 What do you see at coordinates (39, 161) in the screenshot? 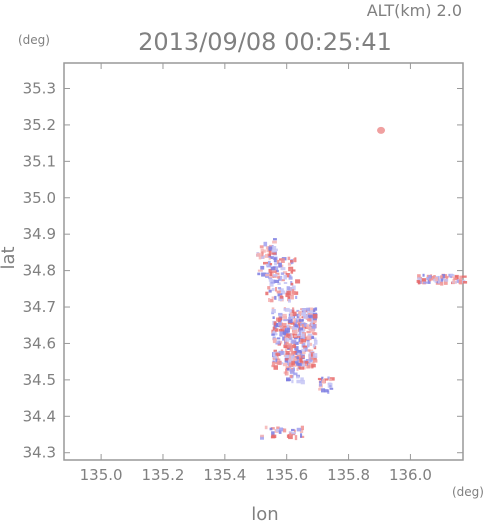
I see `y-tick-label: 35.1` at bounding box center [39, 161].